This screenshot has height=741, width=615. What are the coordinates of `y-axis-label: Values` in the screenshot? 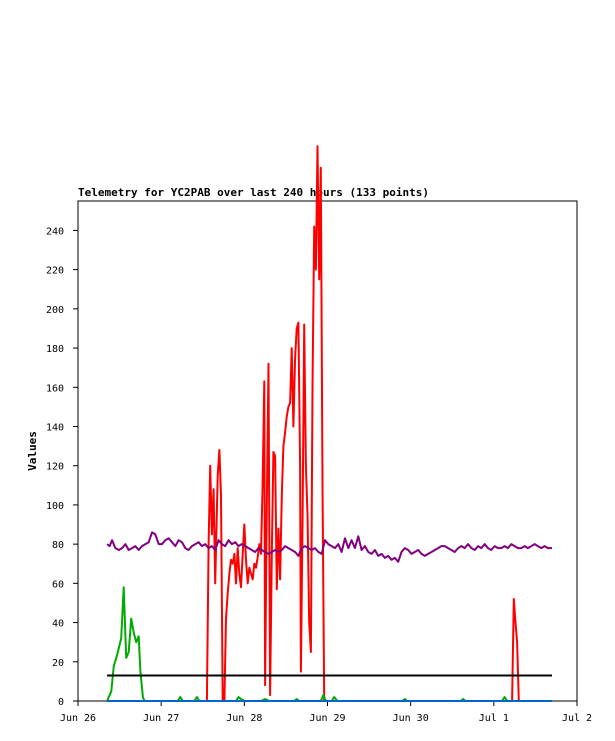 It's located at (32, 451).